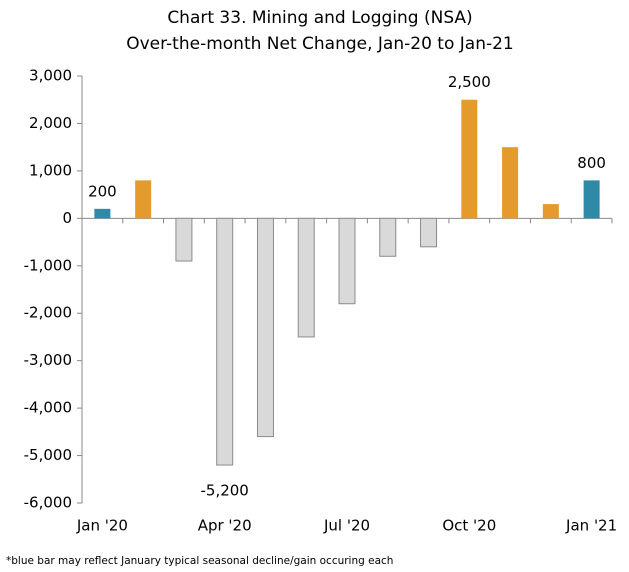  I want to click on chart-title: Chart 33. Mining and Logging (NSA), so click(319, 18).